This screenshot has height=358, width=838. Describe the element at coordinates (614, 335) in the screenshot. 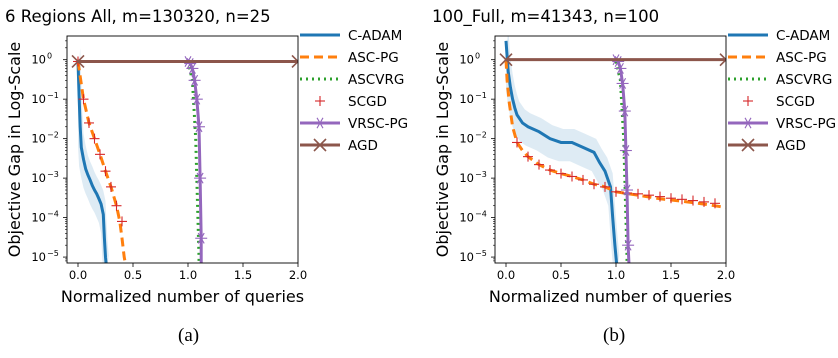

I see `caption-b: (b)` at that location.